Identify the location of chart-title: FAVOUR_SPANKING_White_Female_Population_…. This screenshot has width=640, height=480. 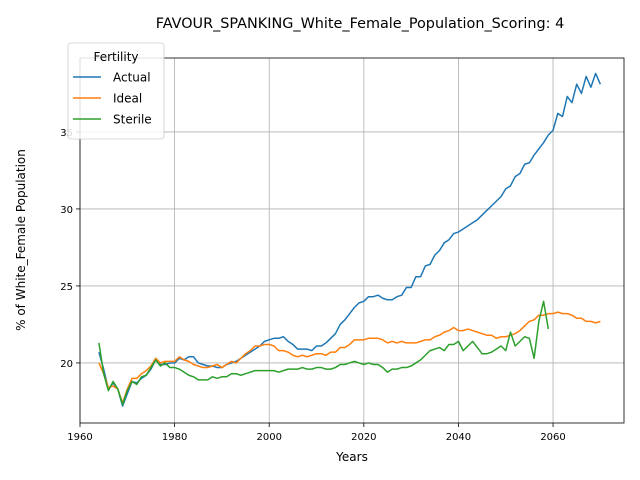
(360, 24).